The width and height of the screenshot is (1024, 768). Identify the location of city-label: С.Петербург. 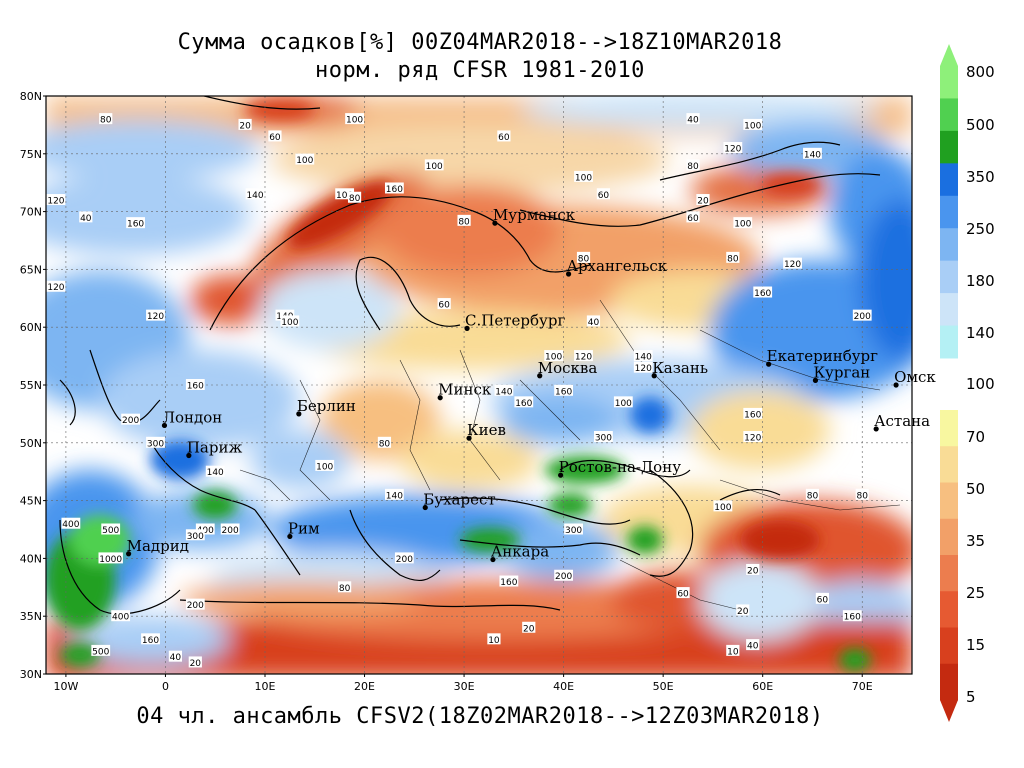
(515, 320).